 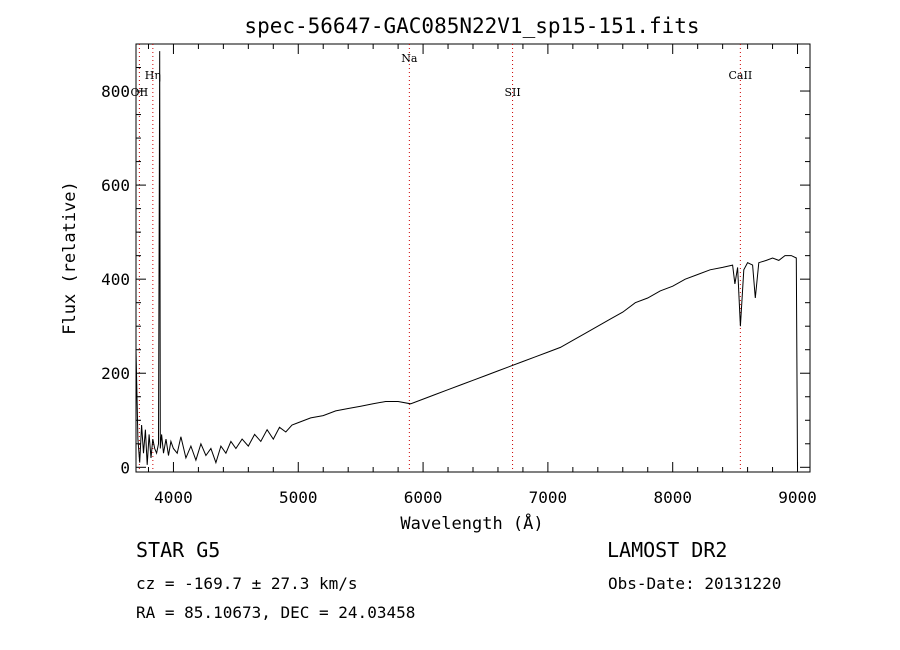 What do you see at coordinates (173, 497) in the screenshot?
I see `x-tick-label: 4000` at bounding box center [173, 497].